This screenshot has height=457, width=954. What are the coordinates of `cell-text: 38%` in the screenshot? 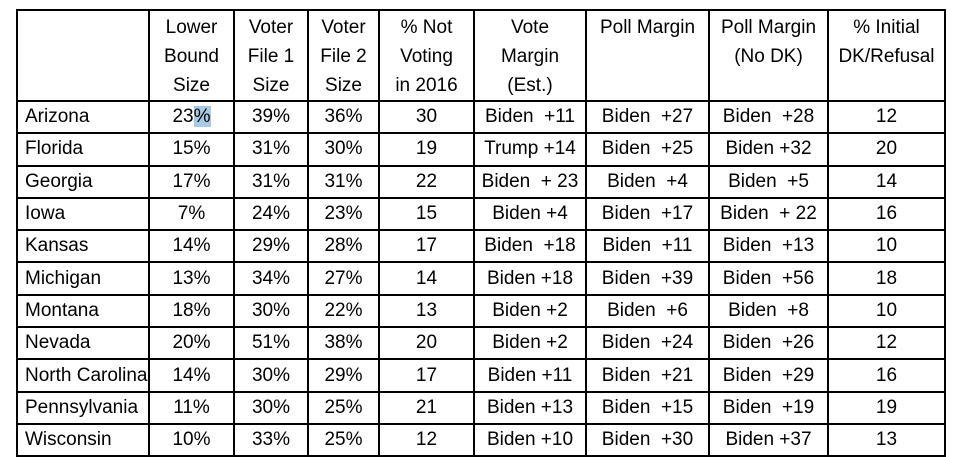 It's located at (343, 343).